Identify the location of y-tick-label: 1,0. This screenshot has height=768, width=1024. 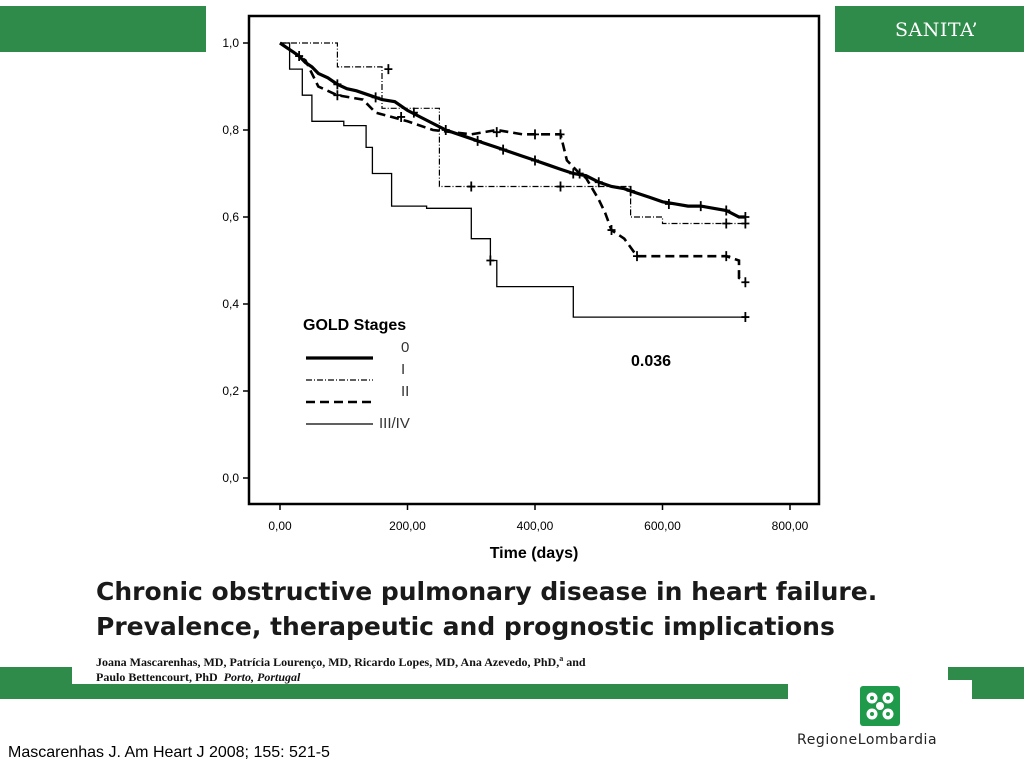
(230, 43).